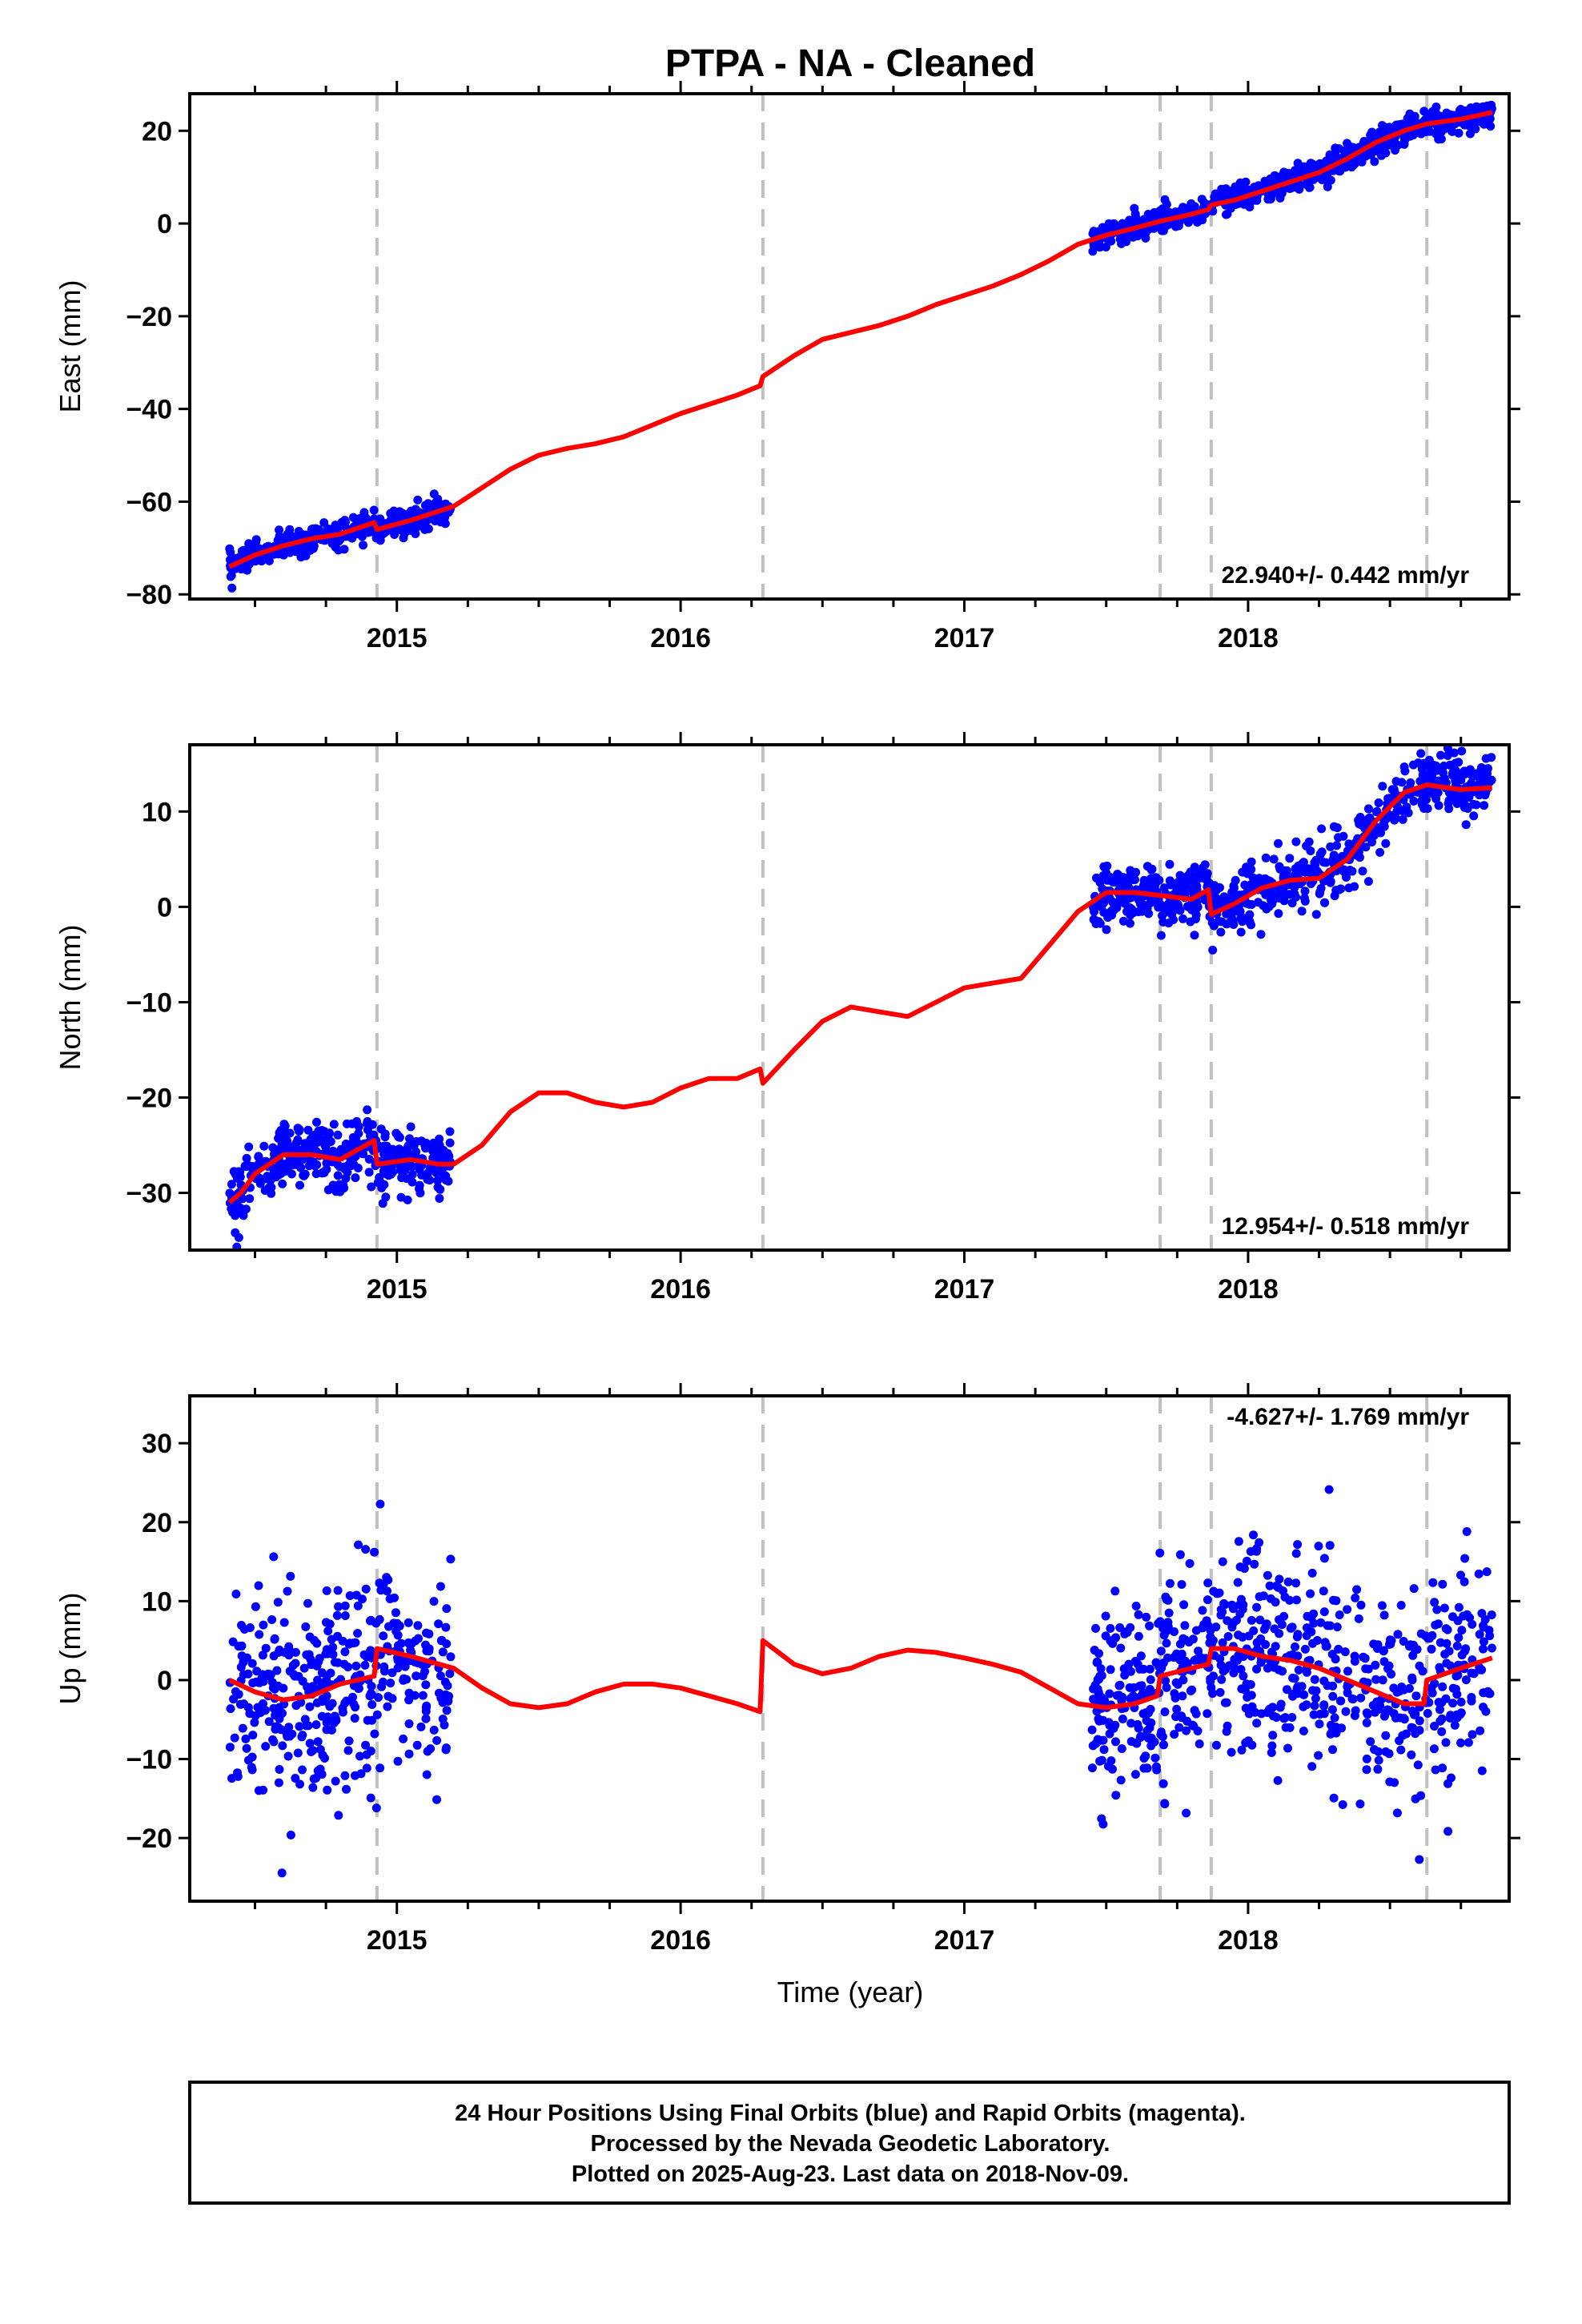 This screenshot has width=1582, height=2324. I want to click on model-curve-north, so click(859, 993).